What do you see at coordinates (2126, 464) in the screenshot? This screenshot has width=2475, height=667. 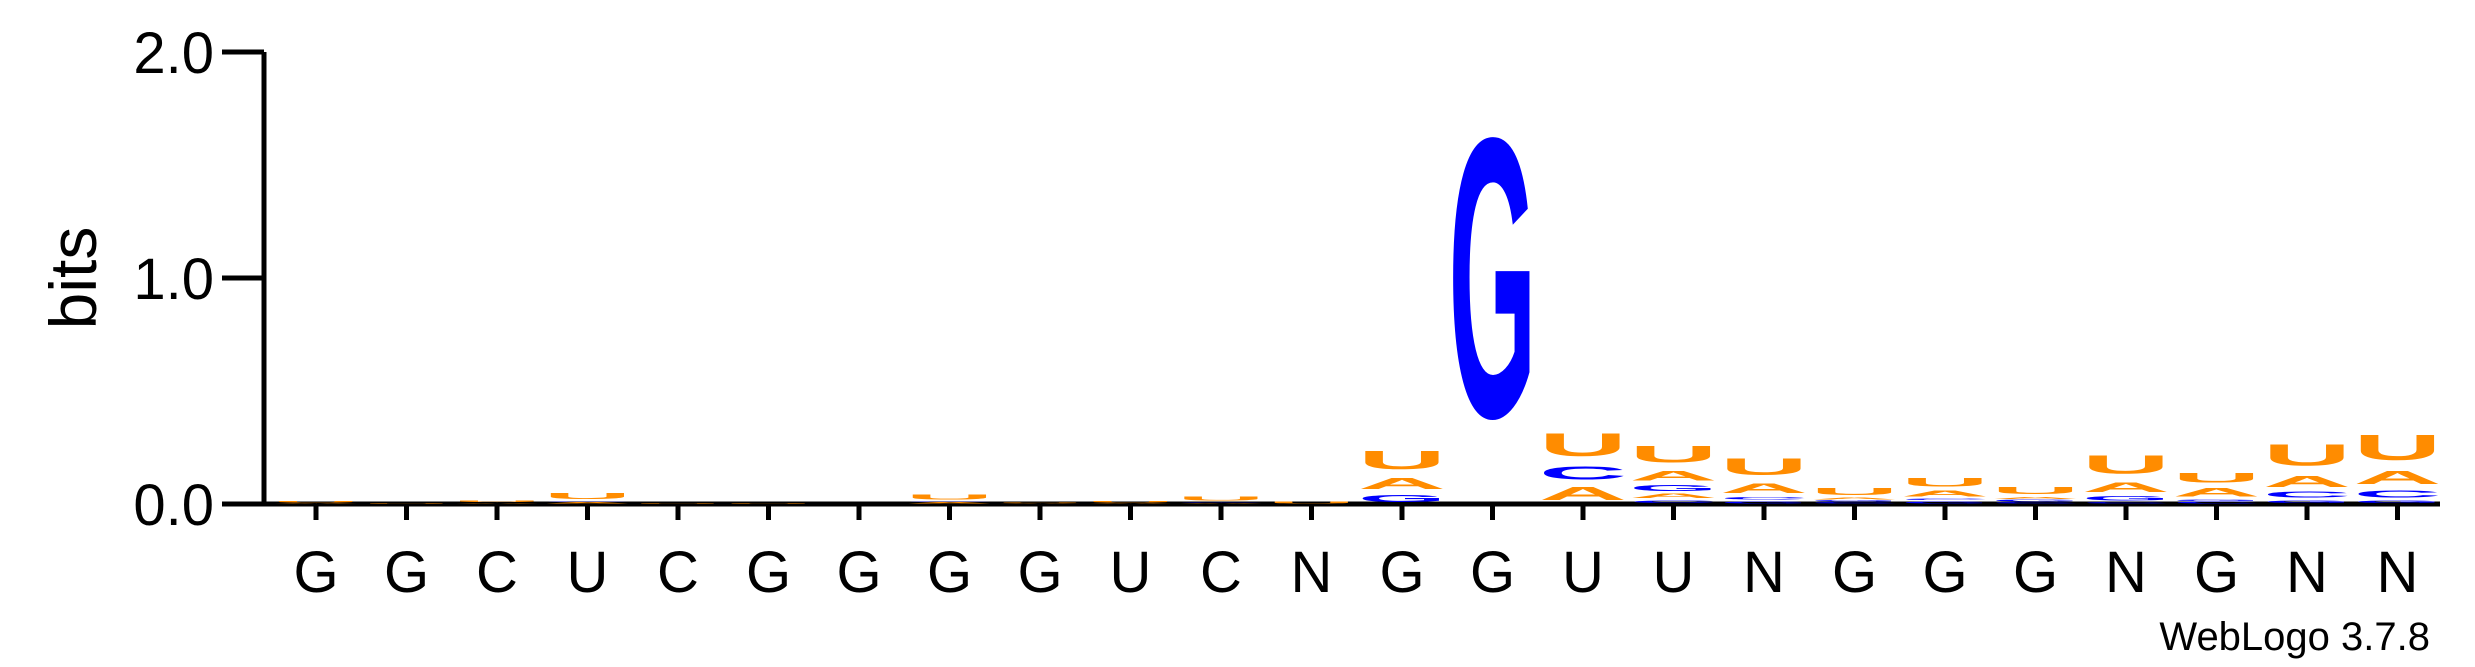 I see `glyph-pos21-U-3: U` at bounding box center [2126, 464].